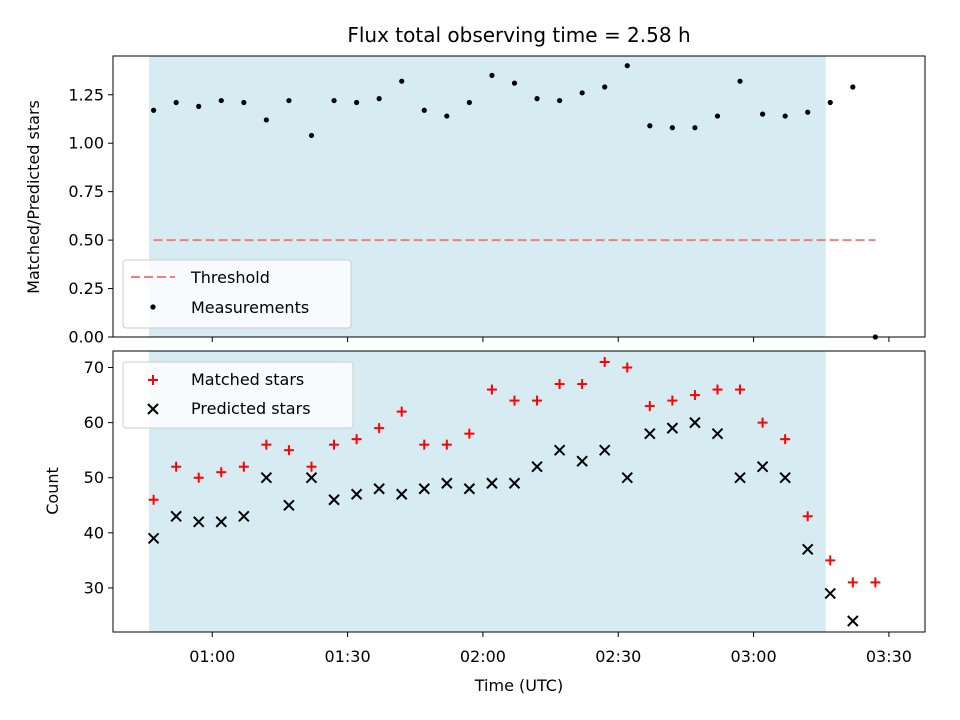 The image size is (960, 720). Describe the element at coordinates (86, 337) in the screenshot. I see `top-ytick-label: 0.00` at that location.